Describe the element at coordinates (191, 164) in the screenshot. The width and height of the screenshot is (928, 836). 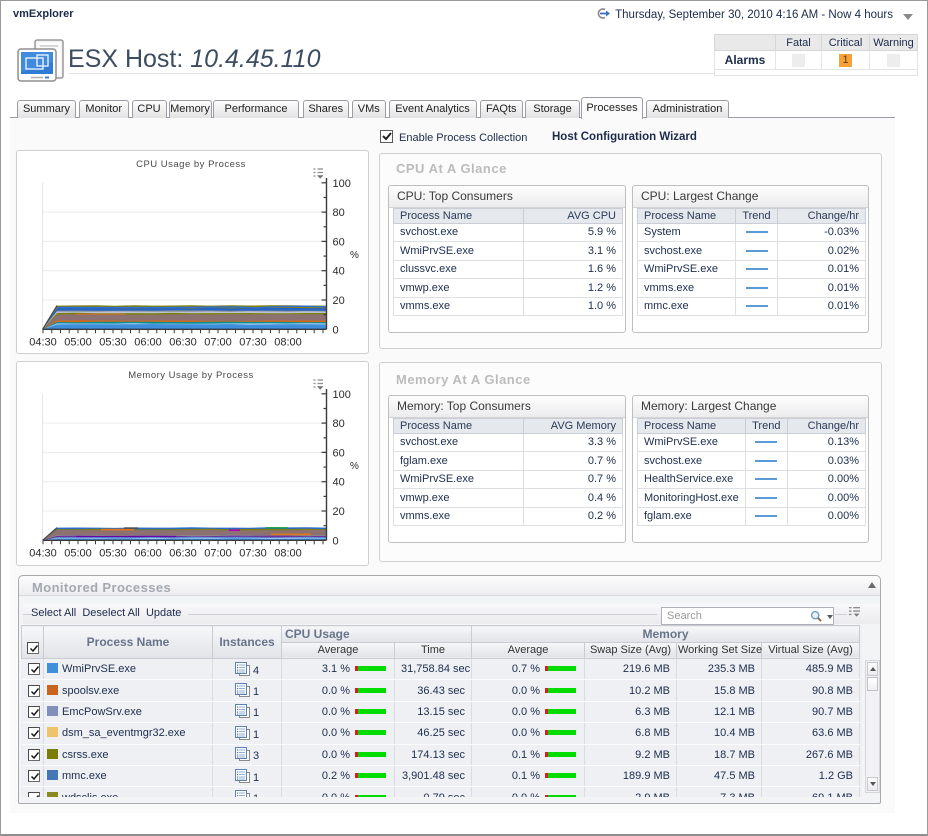
I see `svg-text: CPU Usage by Process` at that location.